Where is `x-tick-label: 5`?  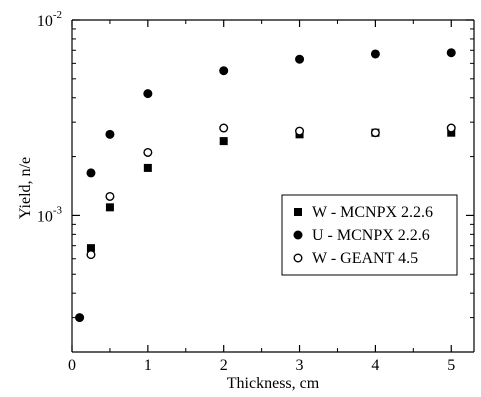
x-tick-label: 5 is located at coordinates (451, 365).